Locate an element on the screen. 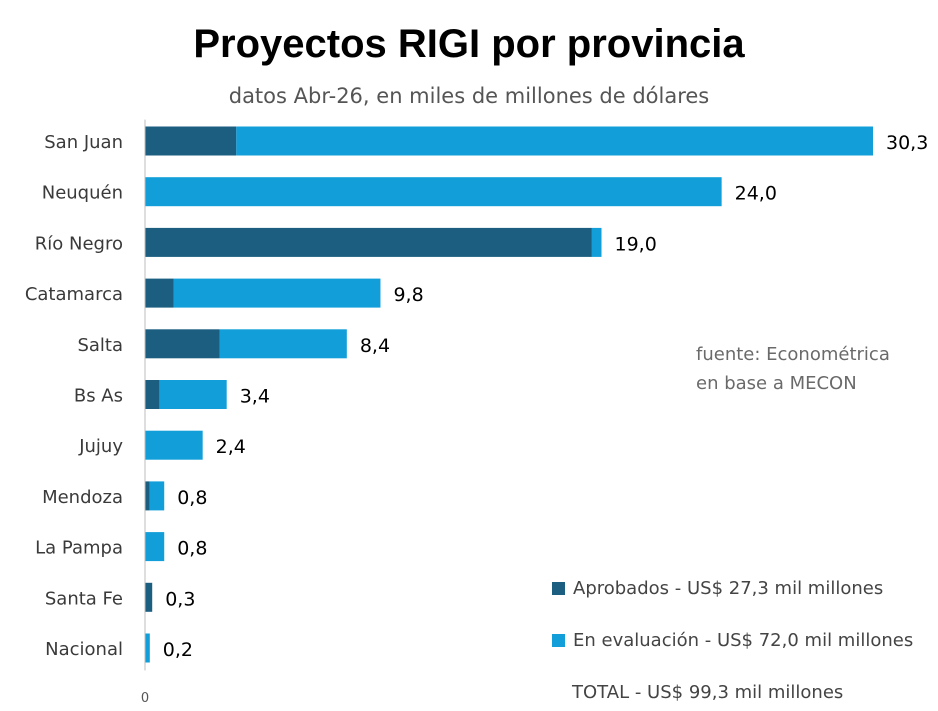 The width and height of the screenshot is (938, 711). bar-aprobados-catamarca is located at coordinates (159, 293).